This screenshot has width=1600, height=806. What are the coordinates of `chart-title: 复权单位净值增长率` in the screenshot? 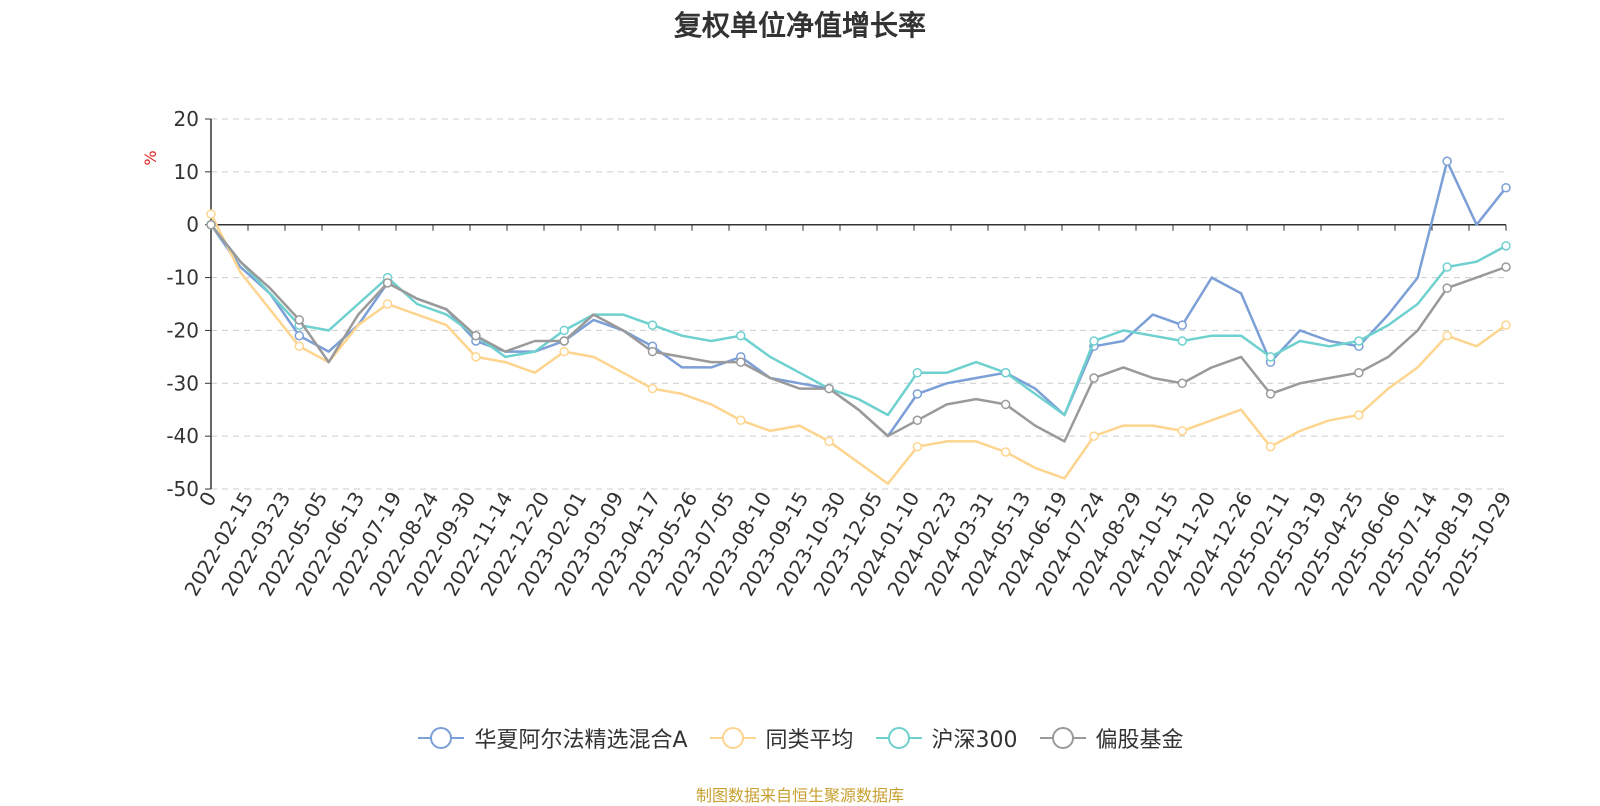 It's located at (799, 25).